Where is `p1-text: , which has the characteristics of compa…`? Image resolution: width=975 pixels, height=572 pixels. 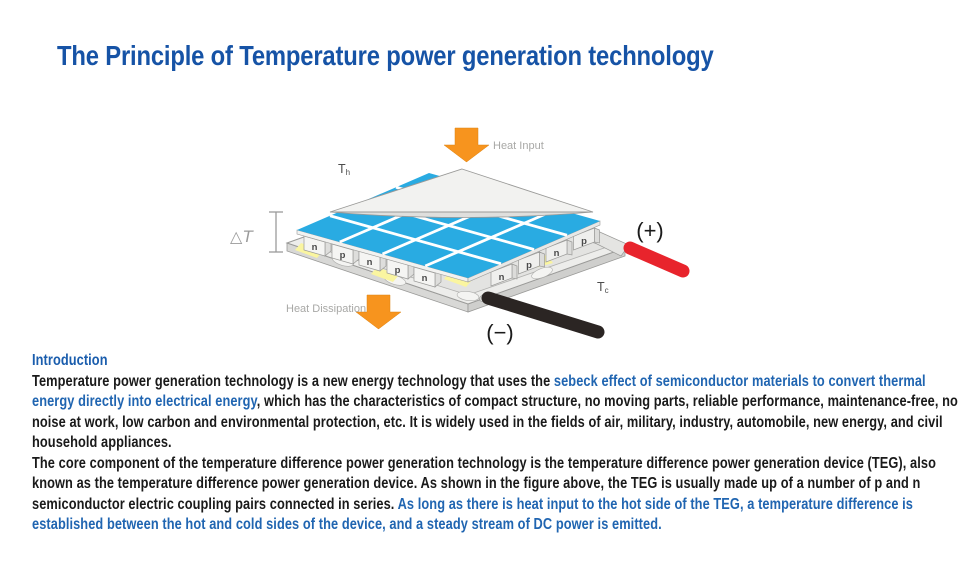
p1-text: , which has the characteristics of compa… is located at coordinates (495, 422).